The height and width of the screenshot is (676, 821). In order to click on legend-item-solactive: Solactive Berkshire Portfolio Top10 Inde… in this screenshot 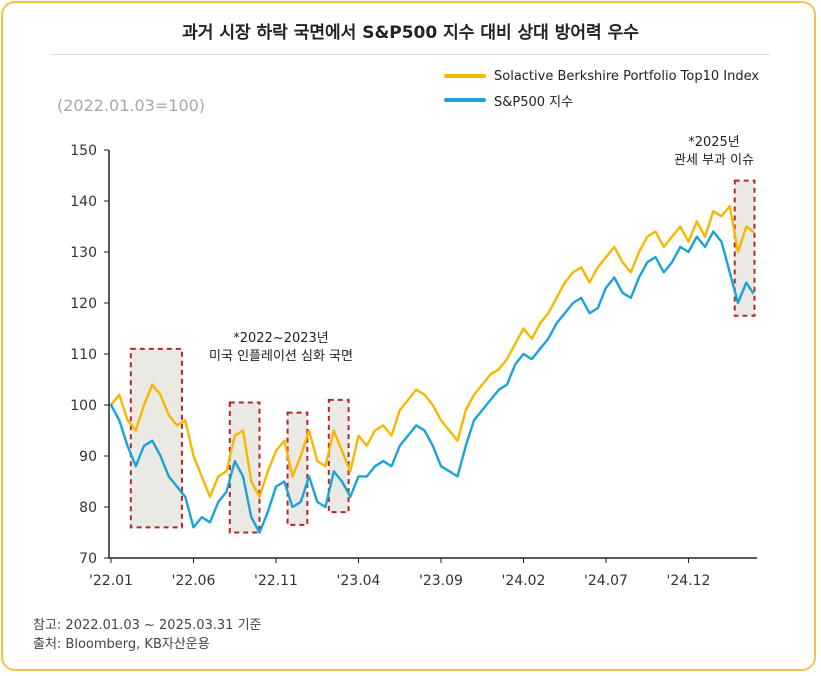, I will do `click(601, 76)`.